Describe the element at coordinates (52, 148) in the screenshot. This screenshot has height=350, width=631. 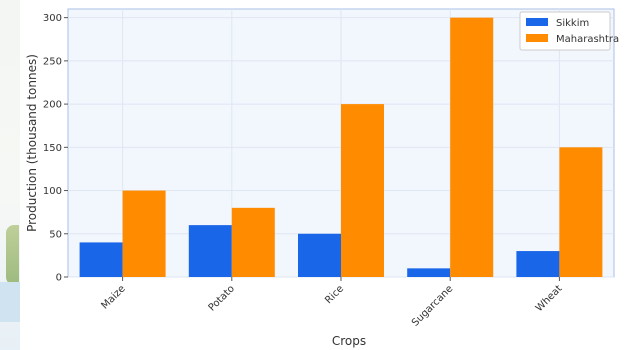
I see `y-tick-label: 150` at that location.